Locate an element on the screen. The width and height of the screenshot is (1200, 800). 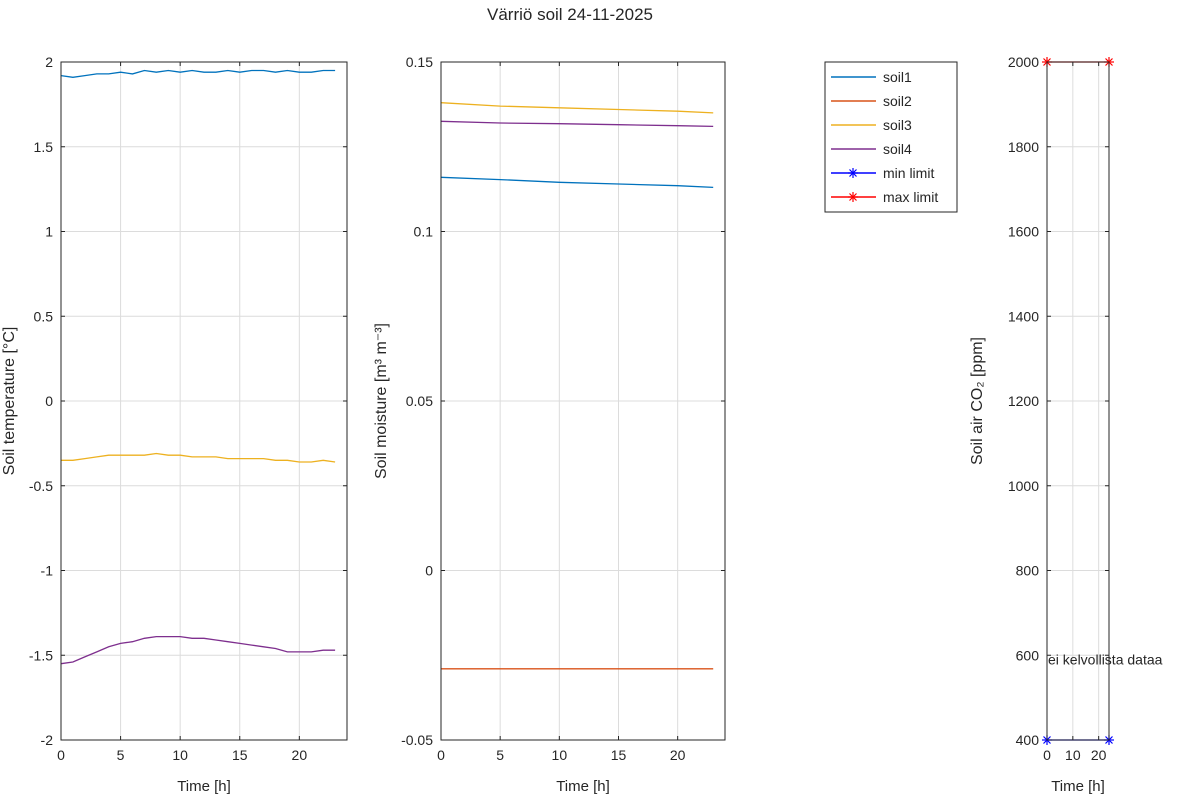
y-tick-label: 0.15 is located at coordinates (419, 62).